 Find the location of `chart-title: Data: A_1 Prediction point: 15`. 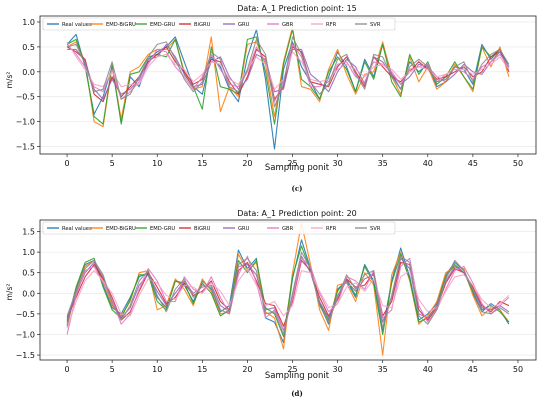

chart-title: Data: A_1 Prediction point: 15 is located at coordinates (297, 8).